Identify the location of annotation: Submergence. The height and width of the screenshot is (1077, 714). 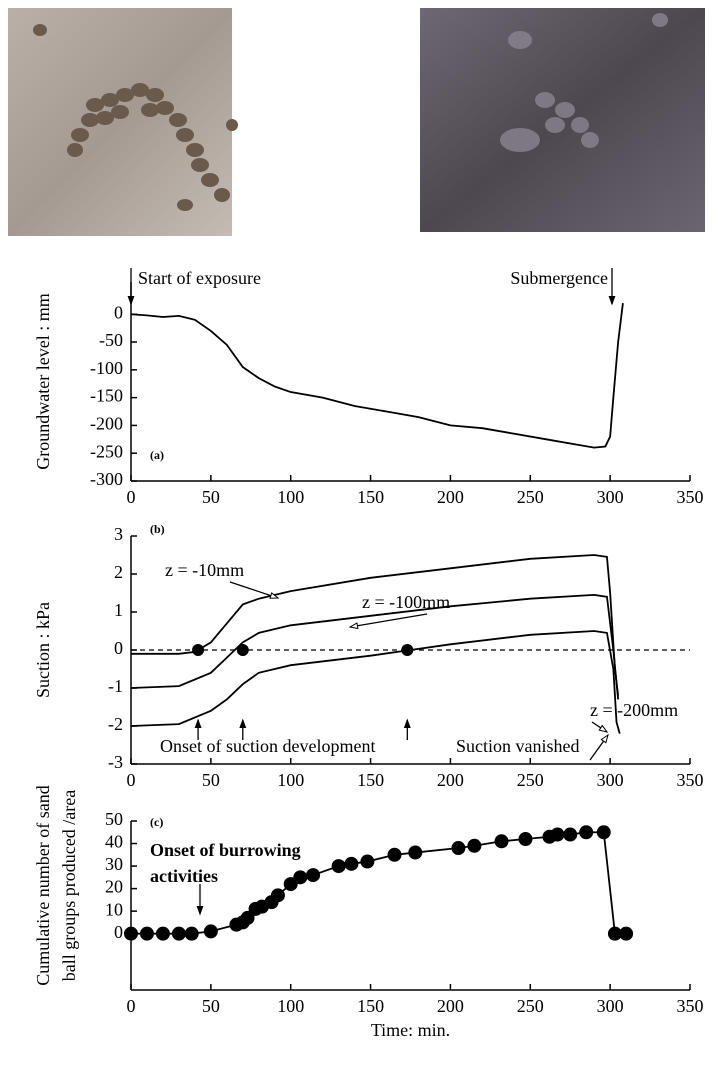
(559, 278).